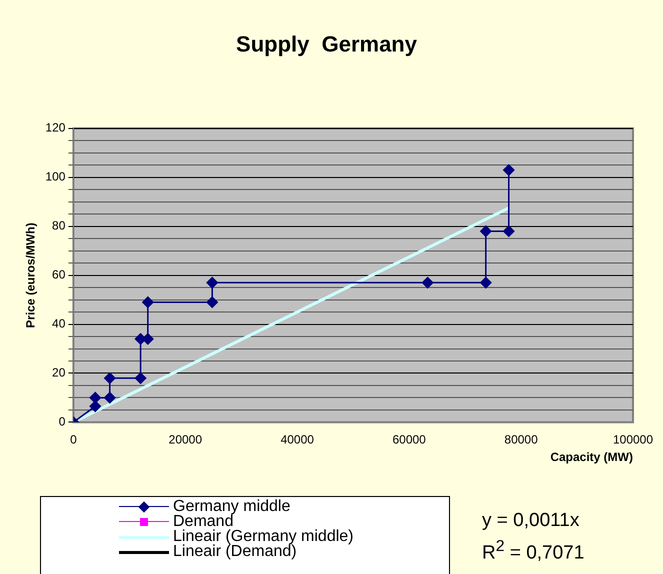  I want to click on legend-label: Lineair (Demand), so click(235, 551).